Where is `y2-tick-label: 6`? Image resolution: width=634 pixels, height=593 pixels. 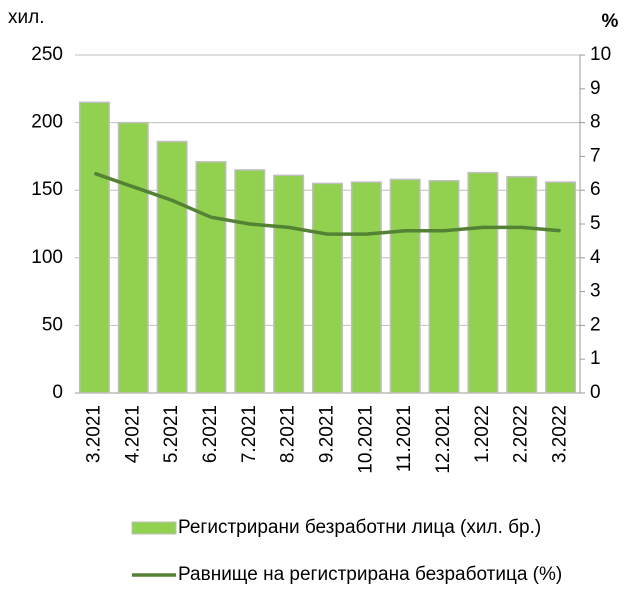 y2-tick-label: 6 is located at coordinates (595, 189).